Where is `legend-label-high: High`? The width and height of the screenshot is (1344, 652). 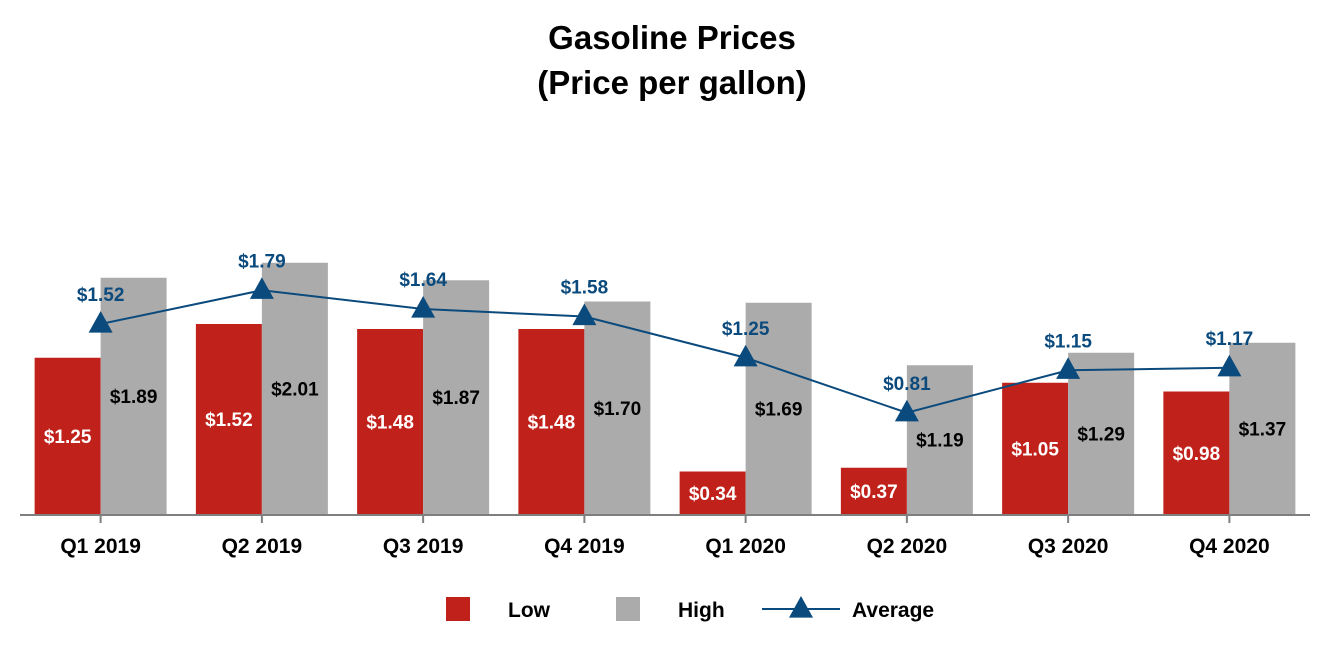 legend-label-high: High is located at coordinates (701, 610).